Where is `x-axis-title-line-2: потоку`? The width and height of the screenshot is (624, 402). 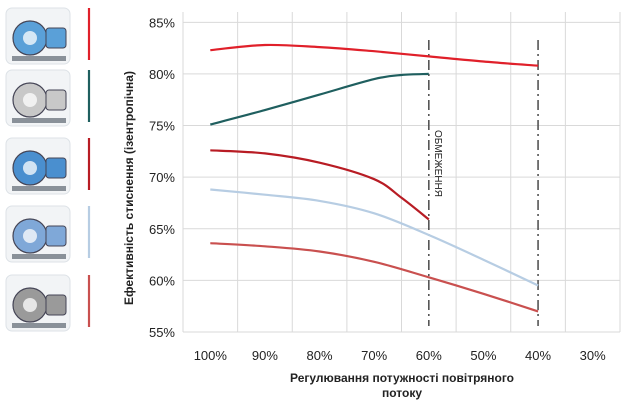
x-axis-title-line-2: потоку is located at coordinates (402, 393).